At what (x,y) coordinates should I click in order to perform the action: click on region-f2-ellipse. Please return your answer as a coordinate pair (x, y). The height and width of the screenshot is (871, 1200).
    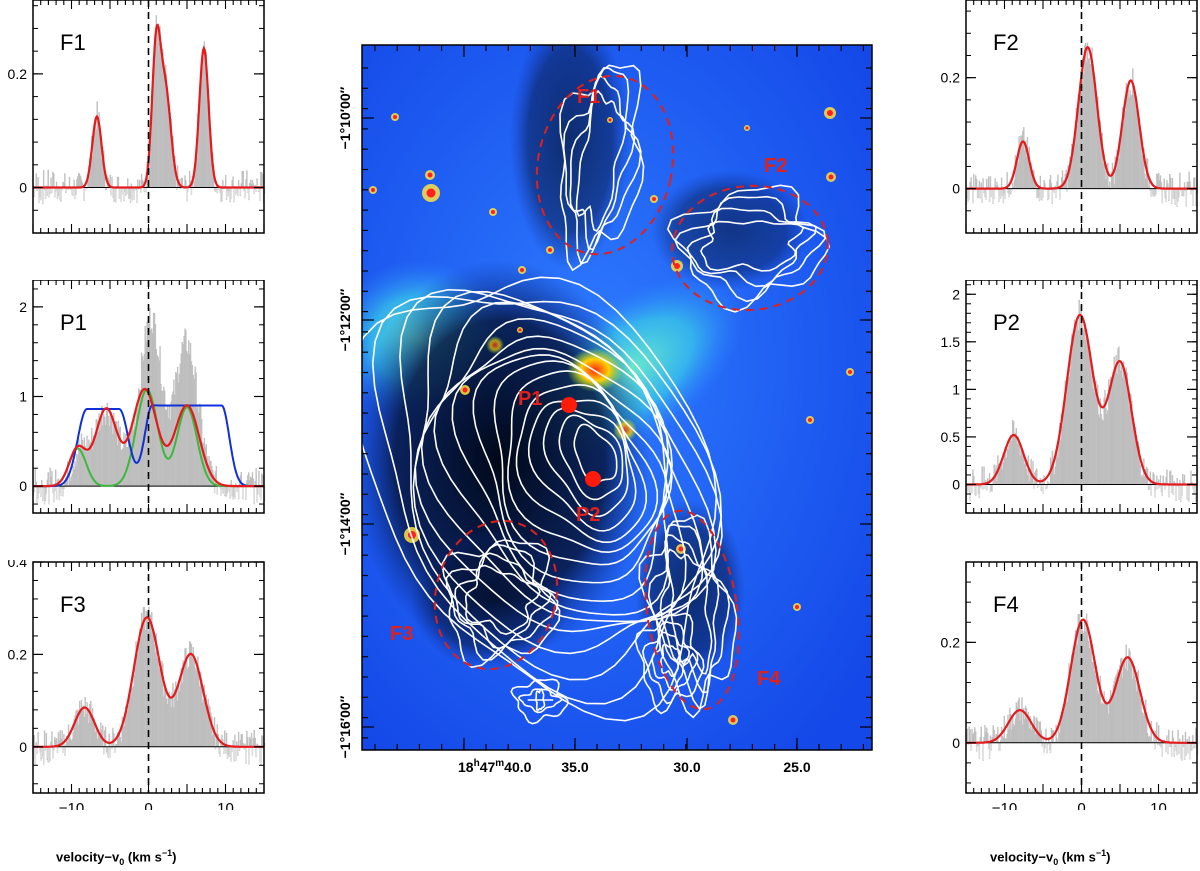
    Looking at the image, I should click on (750, 248).